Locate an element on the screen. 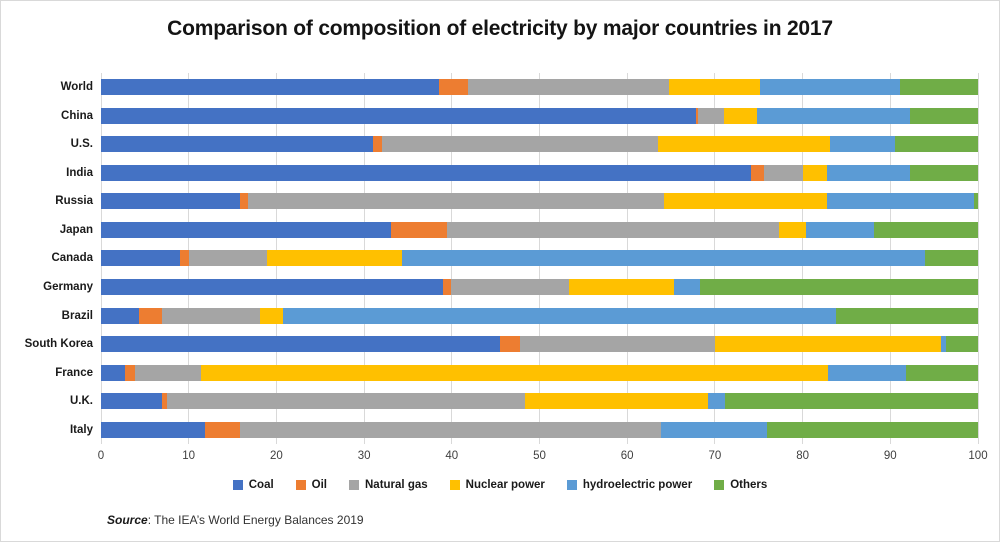  bar-row-brazil is located at coordinates (539, 315).